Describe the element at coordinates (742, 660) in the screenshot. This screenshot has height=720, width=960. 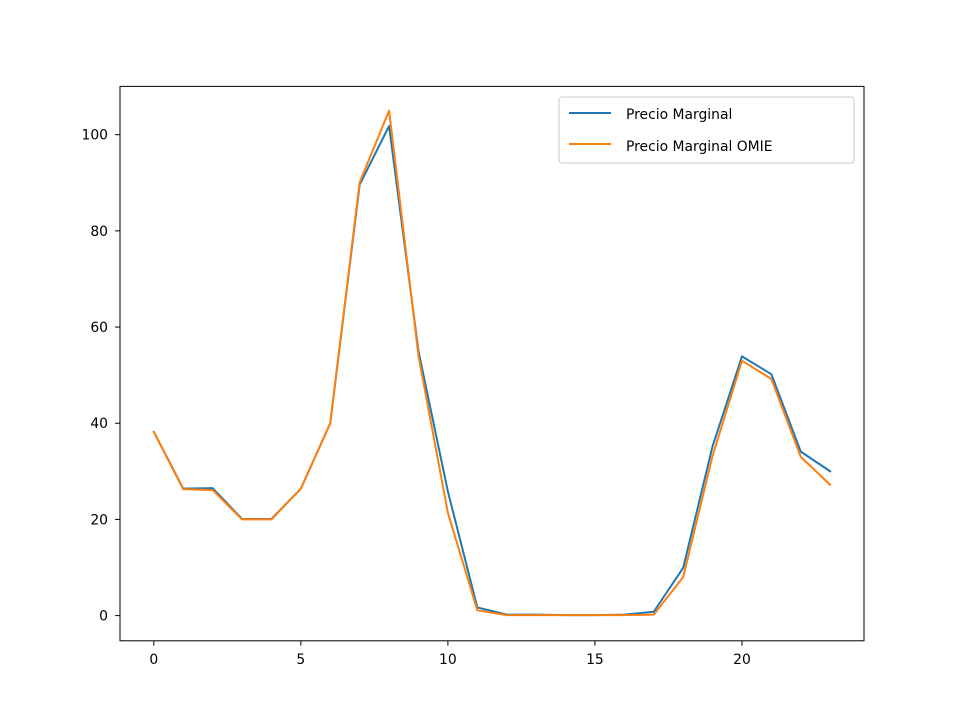
I see `x-tick-label: 20` at that location.